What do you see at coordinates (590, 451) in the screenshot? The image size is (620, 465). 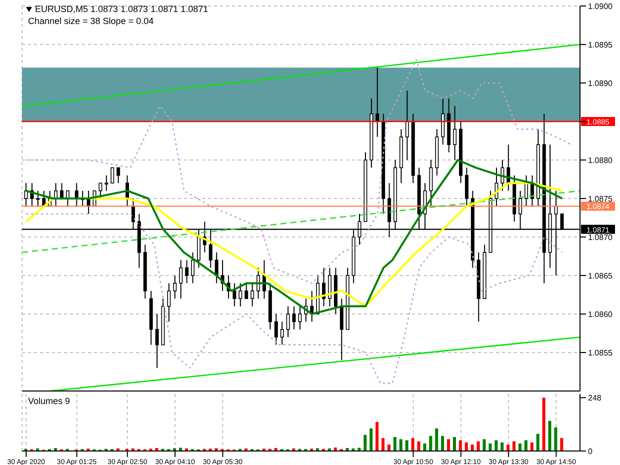 I see `y-tick-label: 0` at bounding box center [590, 451].